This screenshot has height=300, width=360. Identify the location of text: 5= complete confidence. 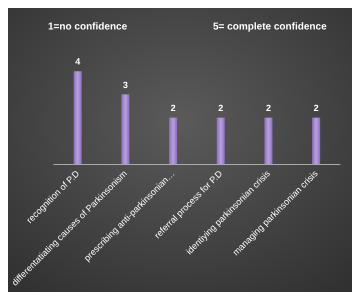
(270, 27).